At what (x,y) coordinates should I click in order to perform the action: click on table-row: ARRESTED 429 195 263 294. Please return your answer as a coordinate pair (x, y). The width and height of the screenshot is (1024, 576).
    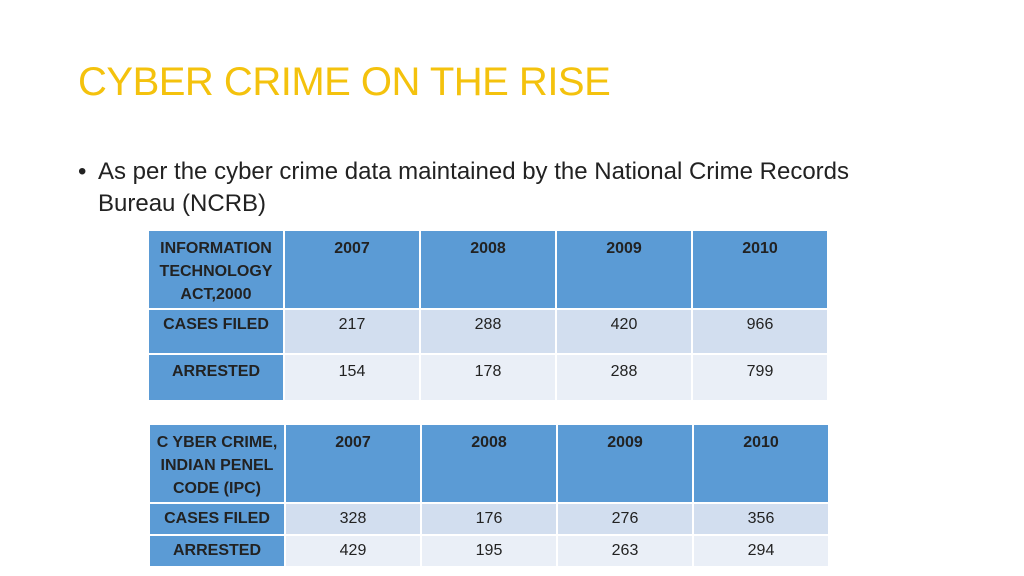
    Looking at the image, I should click on (489, 551).